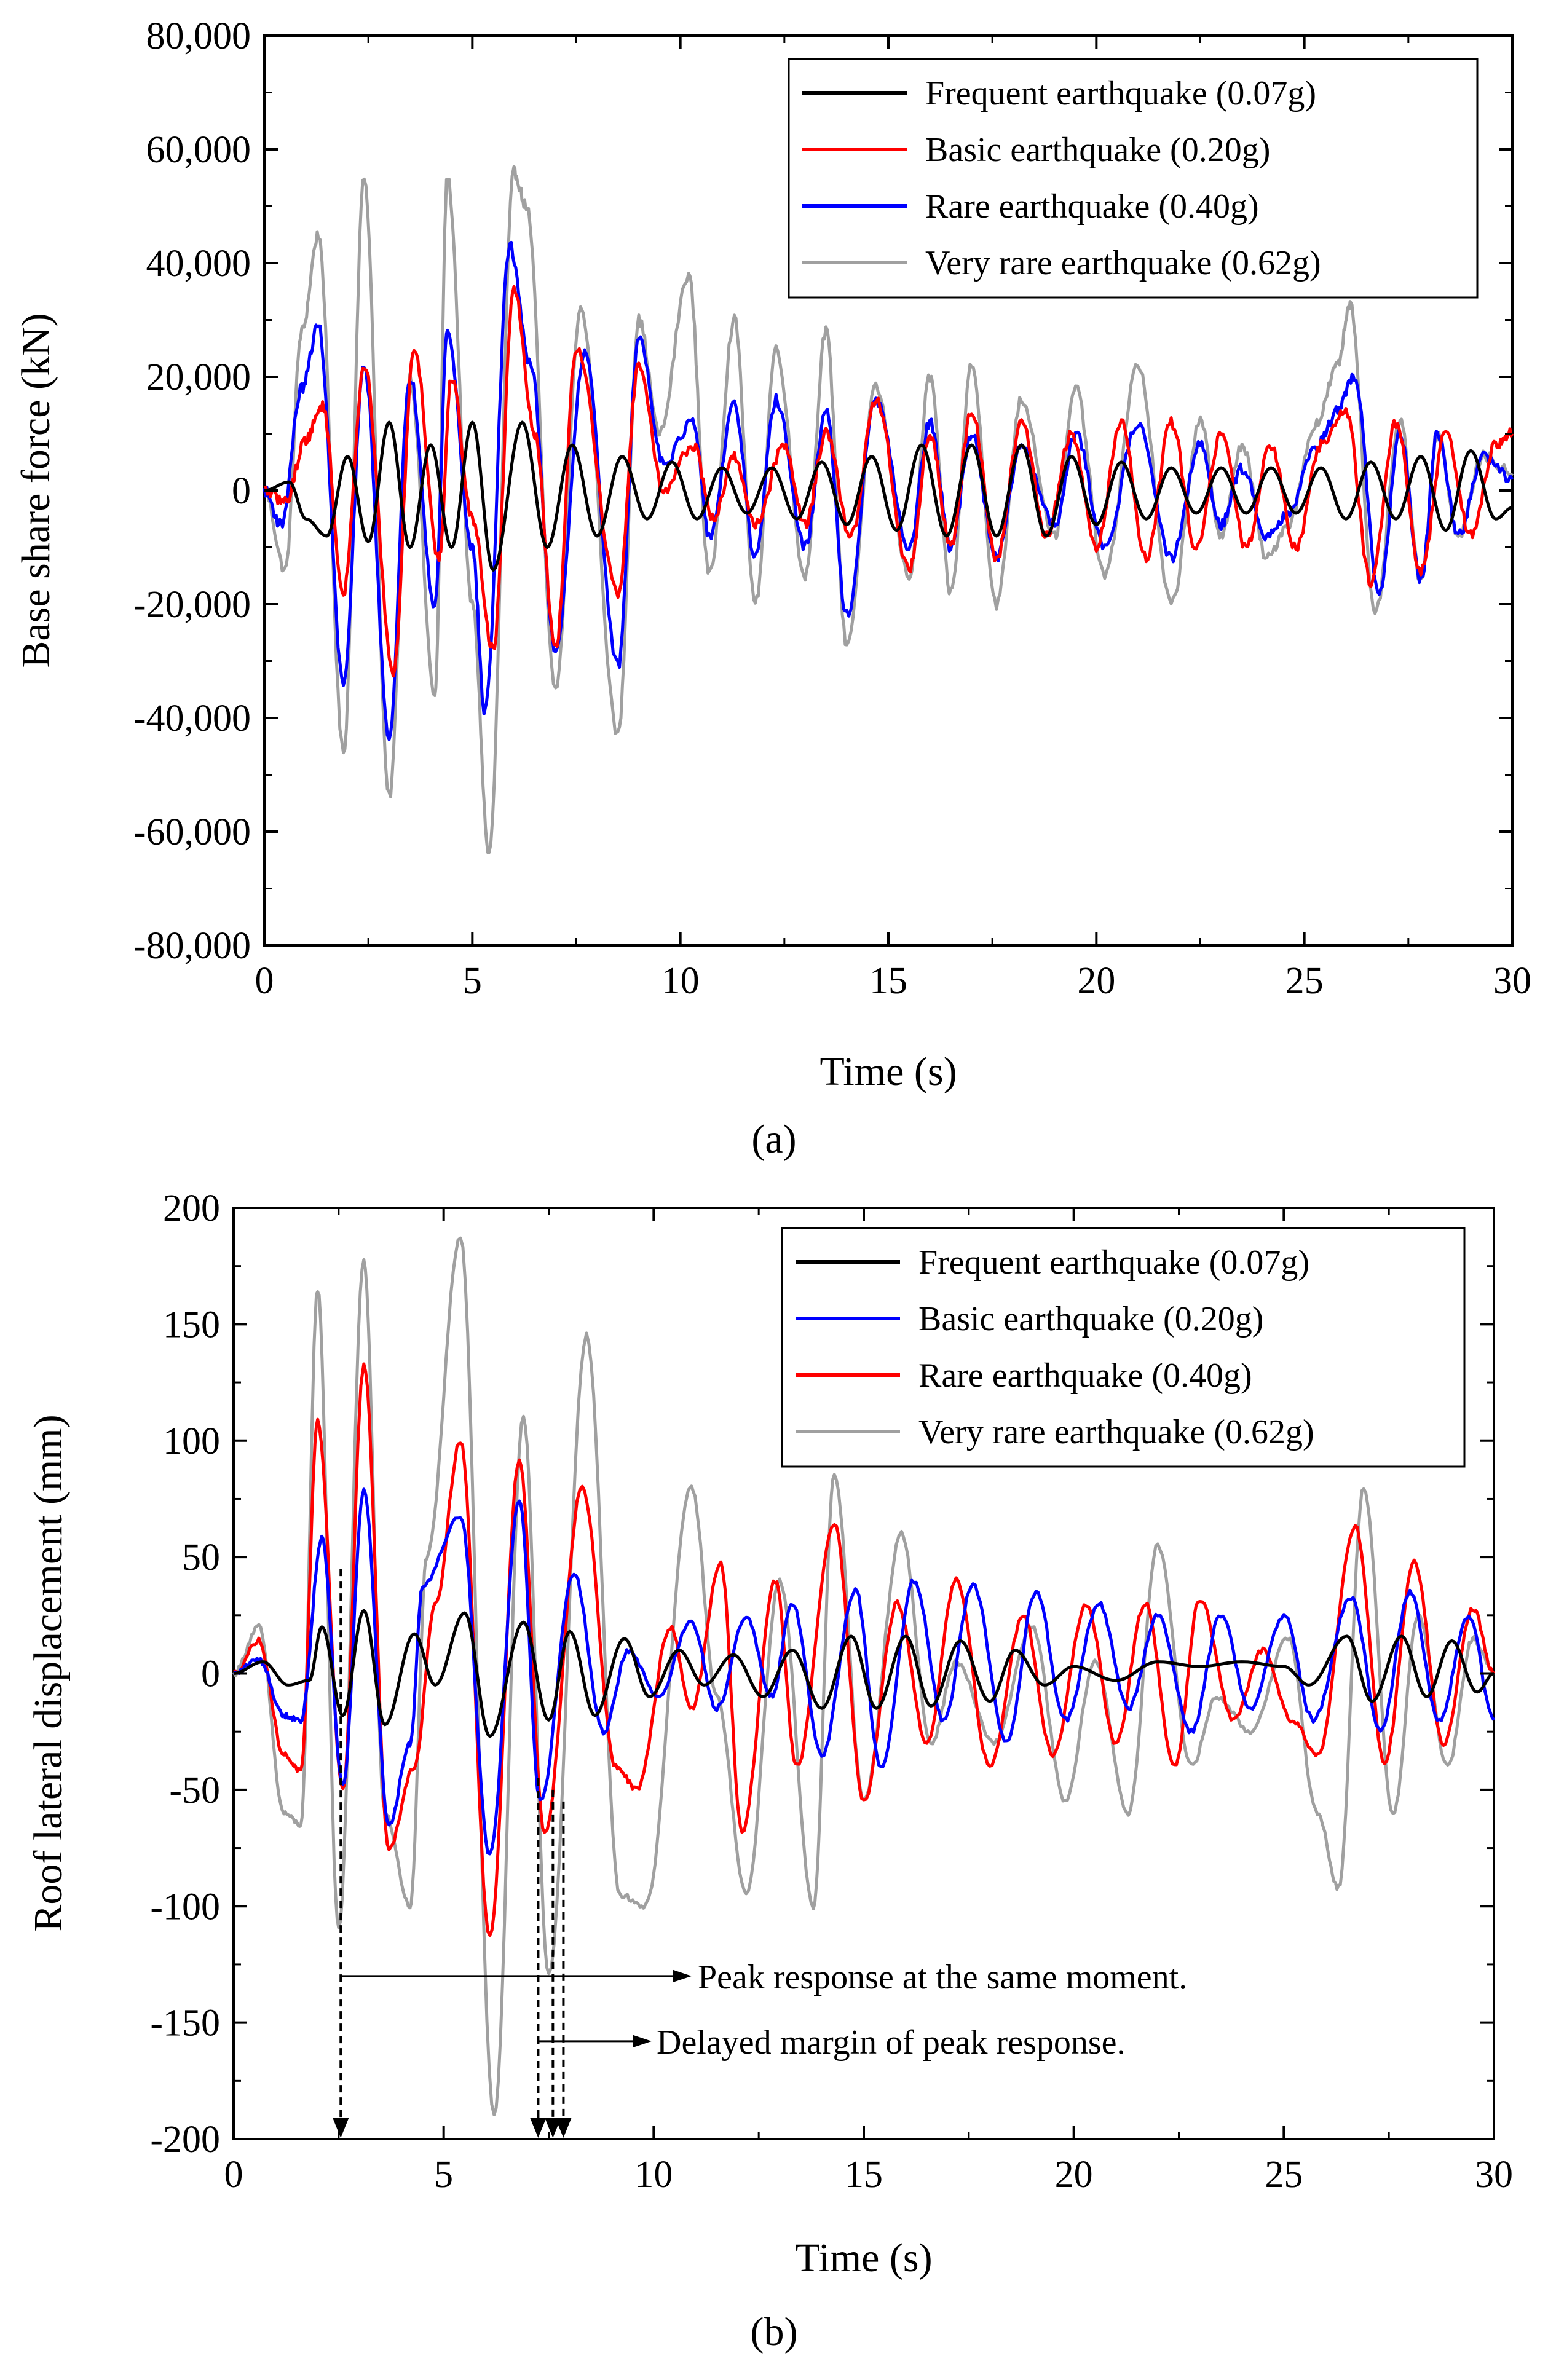 The image size is (1548, 2380). Describe the element at coordinates (185, 2140) in the screenshot. I see `y-tick-label: -200` at that location.